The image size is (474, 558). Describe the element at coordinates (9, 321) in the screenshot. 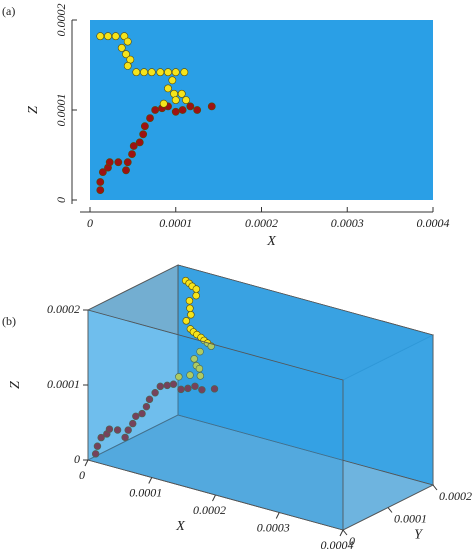

I see `panel-label: (b)` at that location.